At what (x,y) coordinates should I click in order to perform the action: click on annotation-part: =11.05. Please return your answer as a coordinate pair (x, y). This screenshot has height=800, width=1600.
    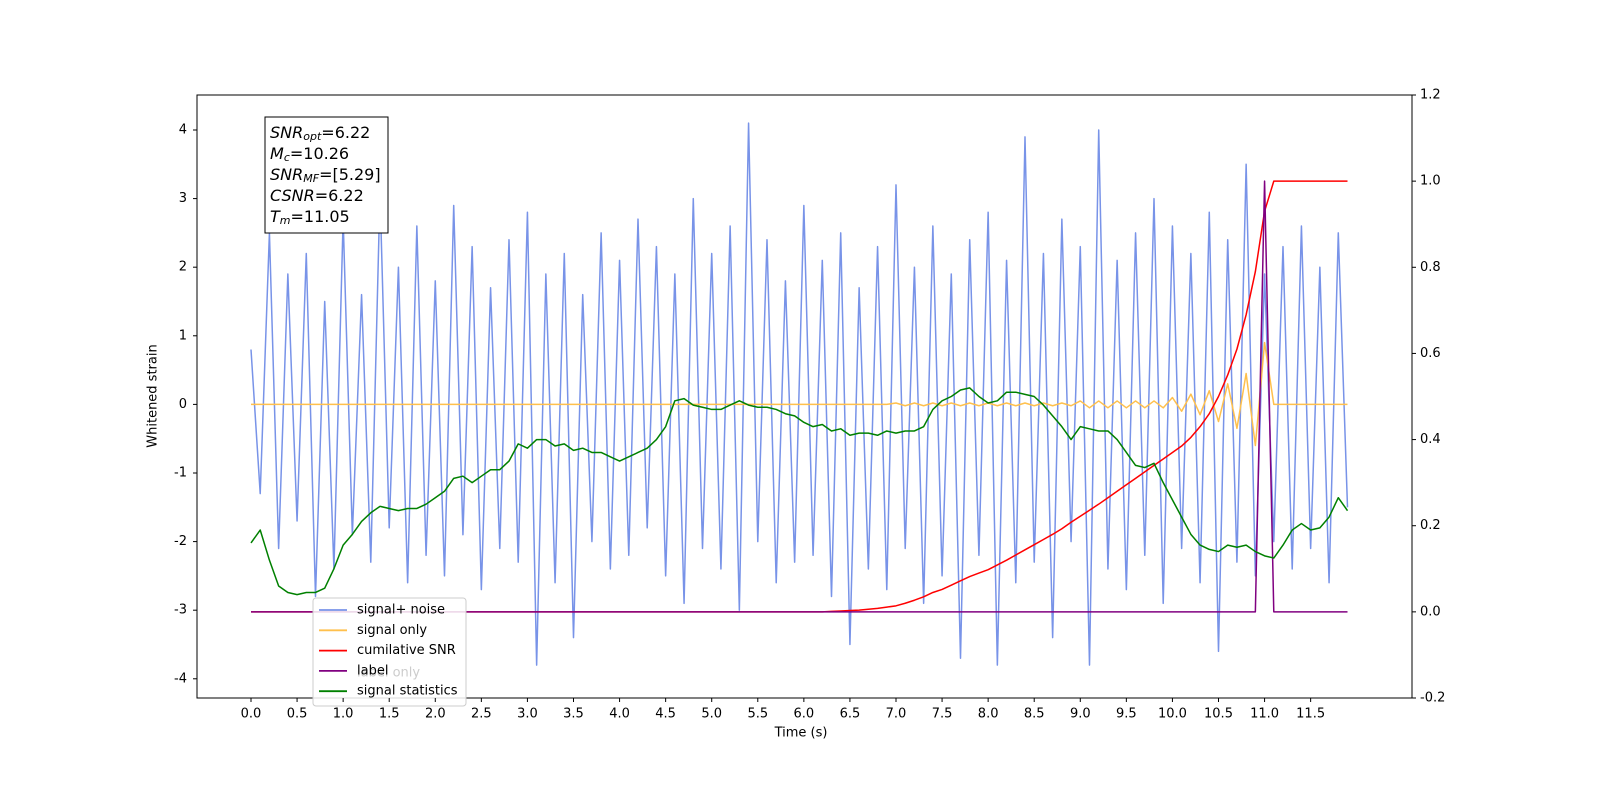
    Looking at the image, I should click on (320, 216).